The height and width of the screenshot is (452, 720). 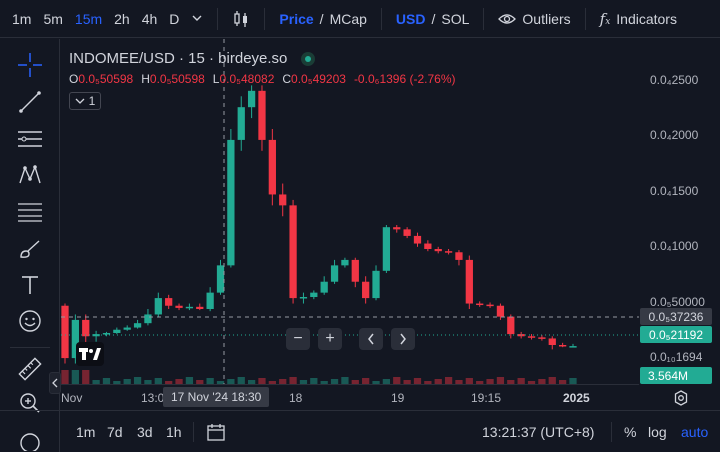 I want to click on timeframe-5m: 5m, so click(x=53, y=18).